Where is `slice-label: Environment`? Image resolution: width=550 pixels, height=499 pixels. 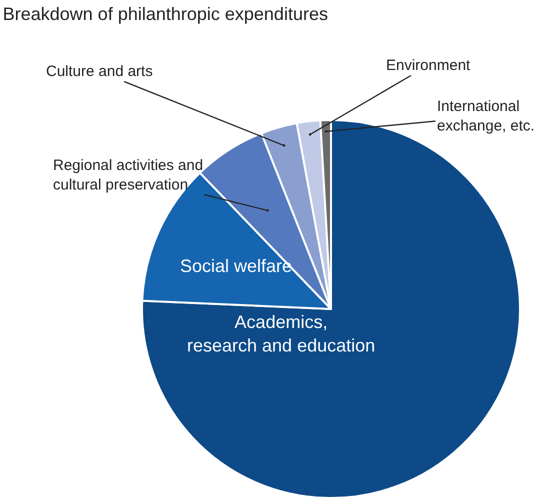 slice-label: Environment is located at coordinates (429, 65).